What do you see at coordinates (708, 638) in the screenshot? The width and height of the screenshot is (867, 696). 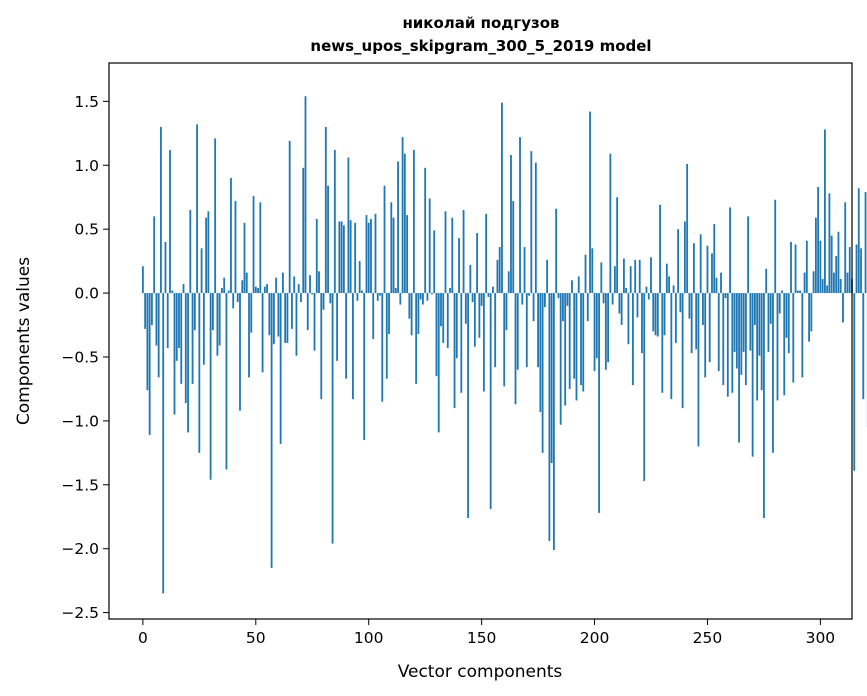 I see `x-tick-label: 250` at bounding box center [708, 638].